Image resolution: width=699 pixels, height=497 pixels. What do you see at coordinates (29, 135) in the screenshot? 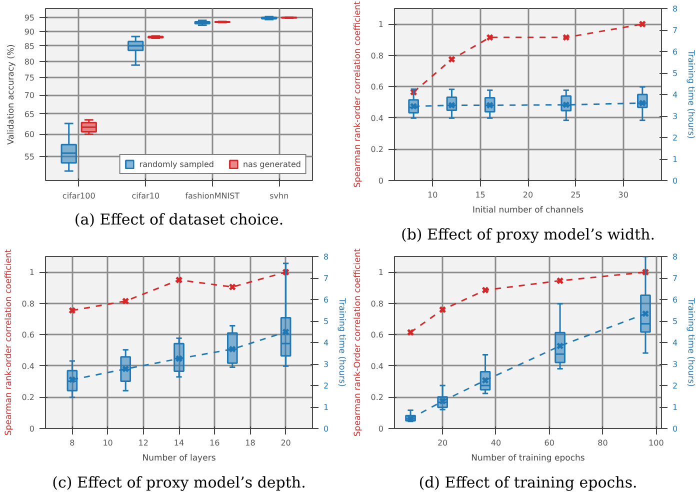
I see `y-tick-label: 60` at bounding box center [29, 135].